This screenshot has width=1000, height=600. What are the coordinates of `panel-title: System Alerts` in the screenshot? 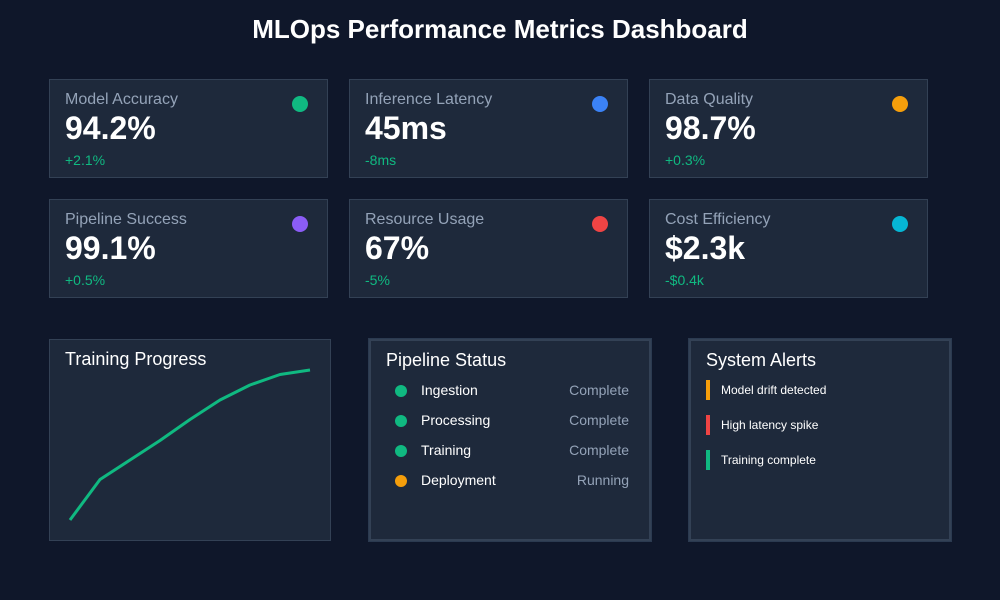 It's located at (761, 360).